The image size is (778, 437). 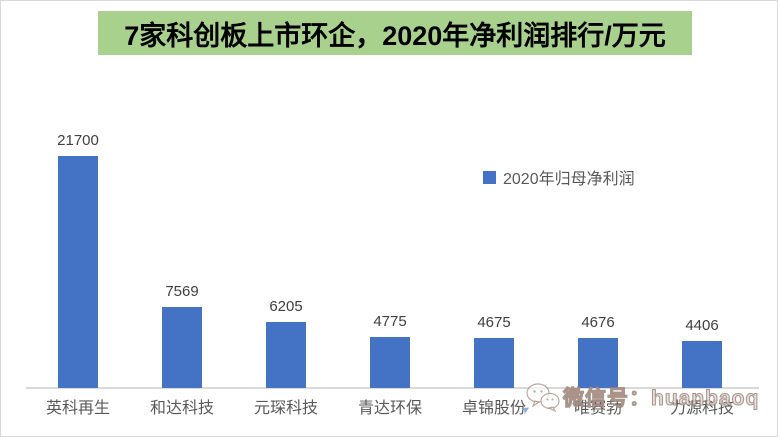 I want to click on bar-和达科技, so click(x=182, y=347).